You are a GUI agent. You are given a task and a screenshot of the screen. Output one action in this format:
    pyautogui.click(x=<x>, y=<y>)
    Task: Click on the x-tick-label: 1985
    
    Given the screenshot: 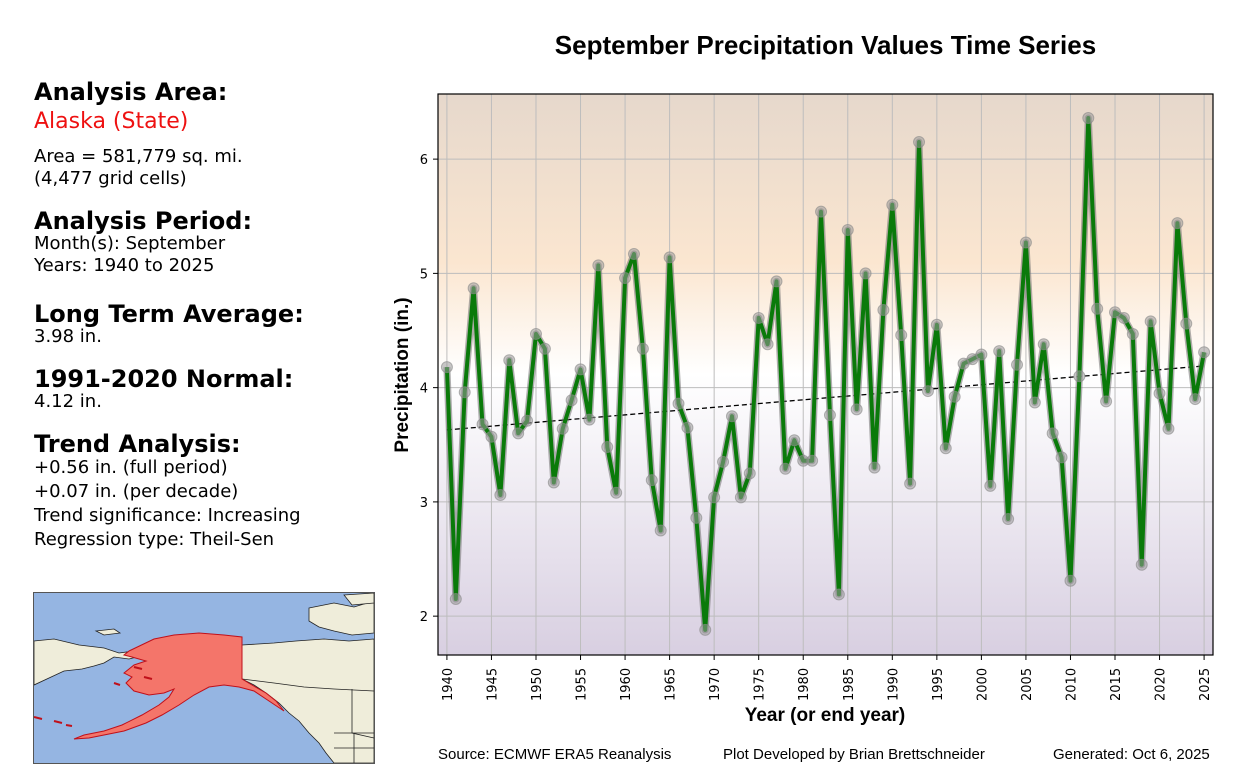 What is the action you would take?
    pyautogui.click(x=849, y=684)
    